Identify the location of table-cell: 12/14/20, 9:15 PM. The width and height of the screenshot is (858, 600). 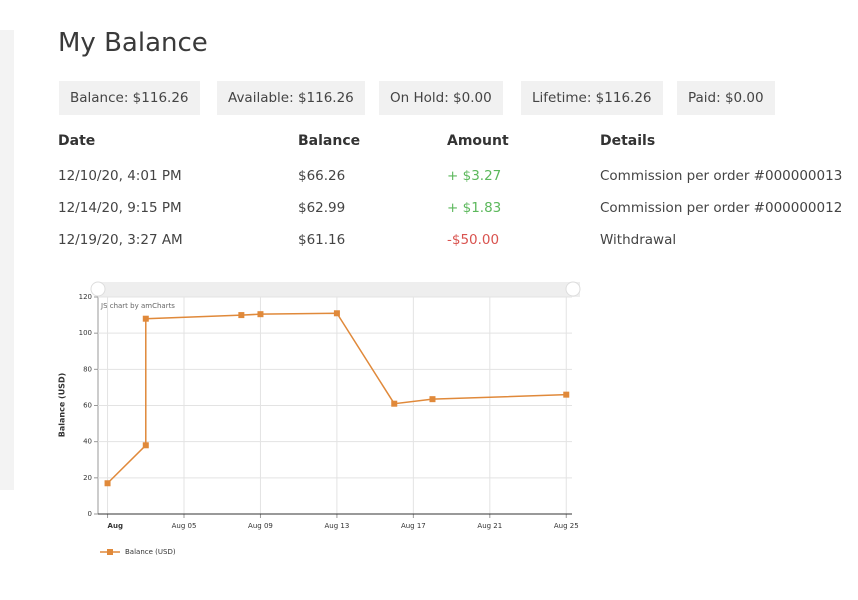
(120, 208).